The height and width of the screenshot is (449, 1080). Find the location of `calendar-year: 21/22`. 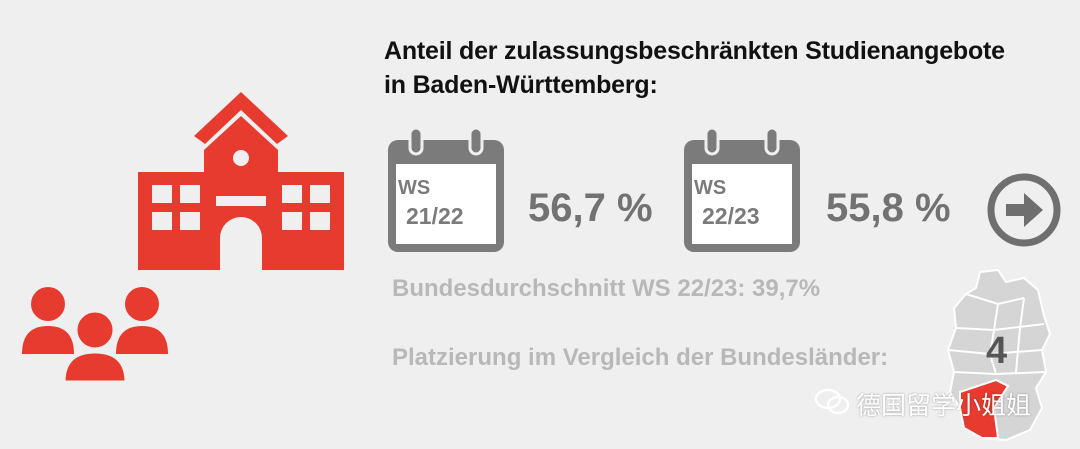

calendar-year: 21/22 is located at coordinates (435, 216).